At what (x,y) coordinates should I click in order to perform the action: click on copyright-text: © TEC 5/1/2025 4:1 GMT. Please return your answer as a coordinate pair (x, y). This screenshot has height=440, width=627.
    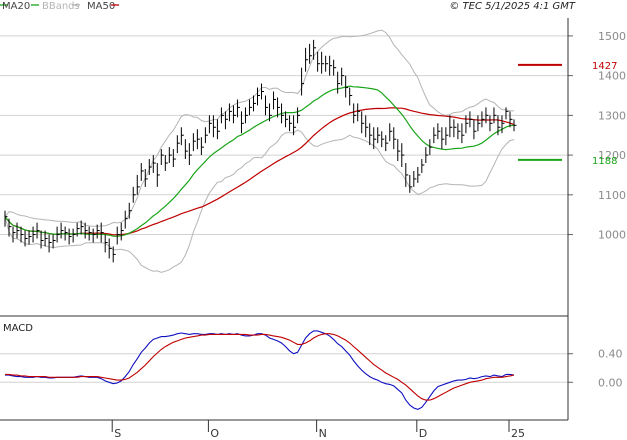
    Looking at the image, I should click on (512, 6).